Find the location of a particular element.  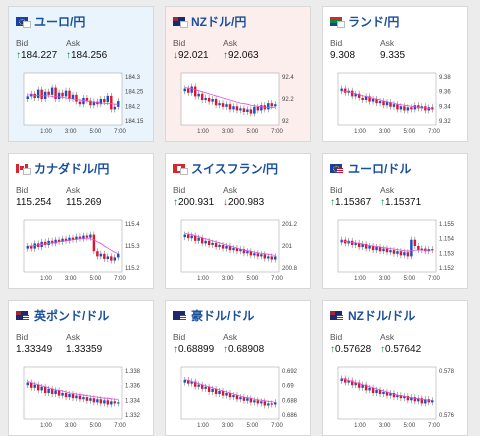

ask-value: ↑0.57642 is located at coordinates (401, 349).